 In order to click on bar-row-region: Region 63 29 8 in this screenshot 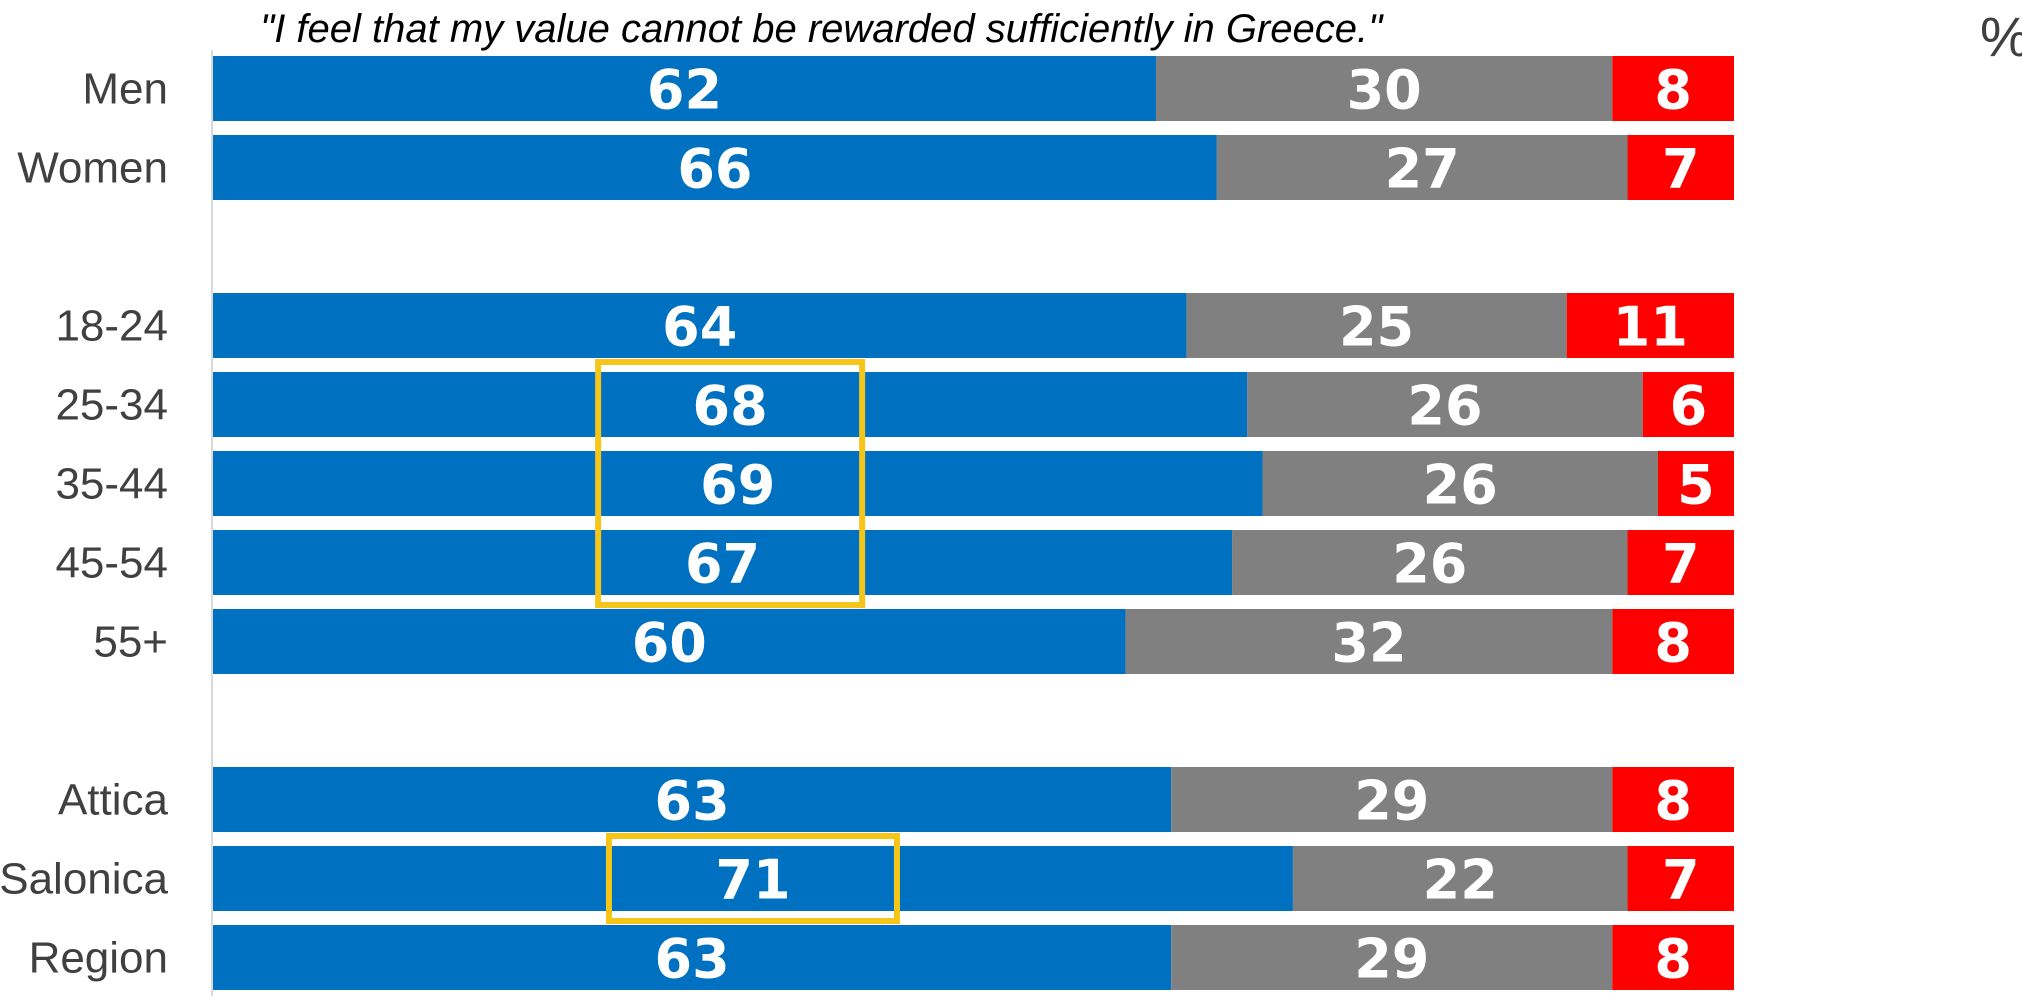, I will do `click(881, 958)`.